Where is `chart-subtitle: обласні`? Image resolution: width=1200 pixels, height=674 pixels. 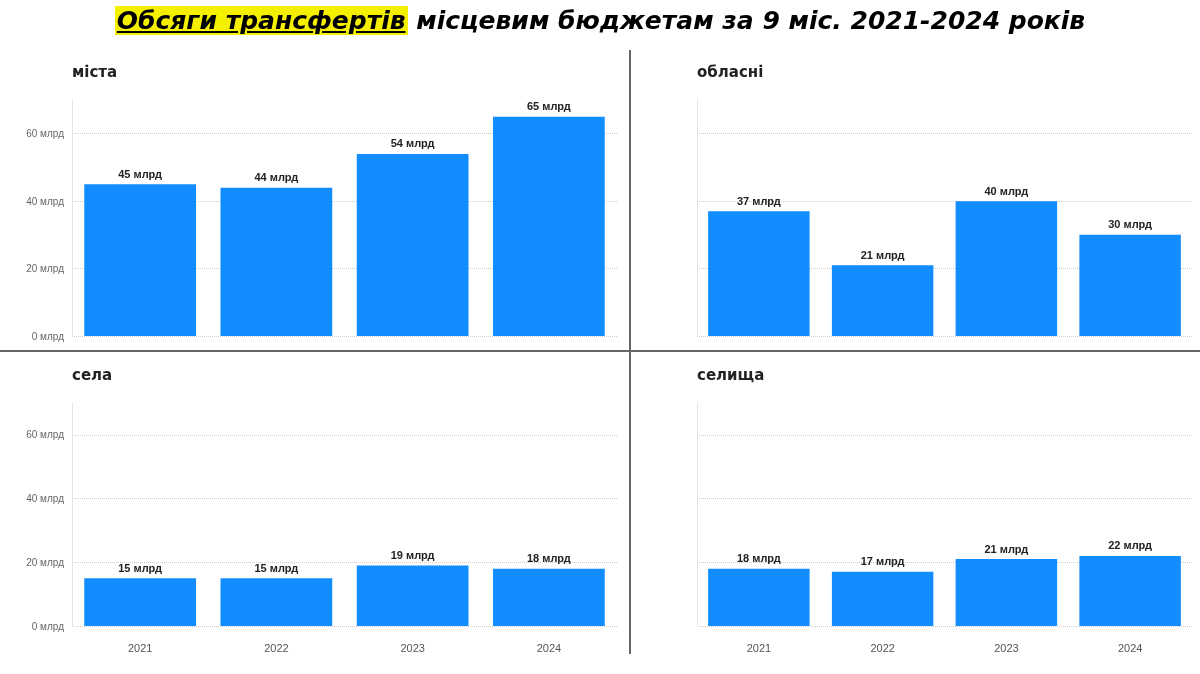
chart-subtitle: обласні is located at coordinates (730, 72).